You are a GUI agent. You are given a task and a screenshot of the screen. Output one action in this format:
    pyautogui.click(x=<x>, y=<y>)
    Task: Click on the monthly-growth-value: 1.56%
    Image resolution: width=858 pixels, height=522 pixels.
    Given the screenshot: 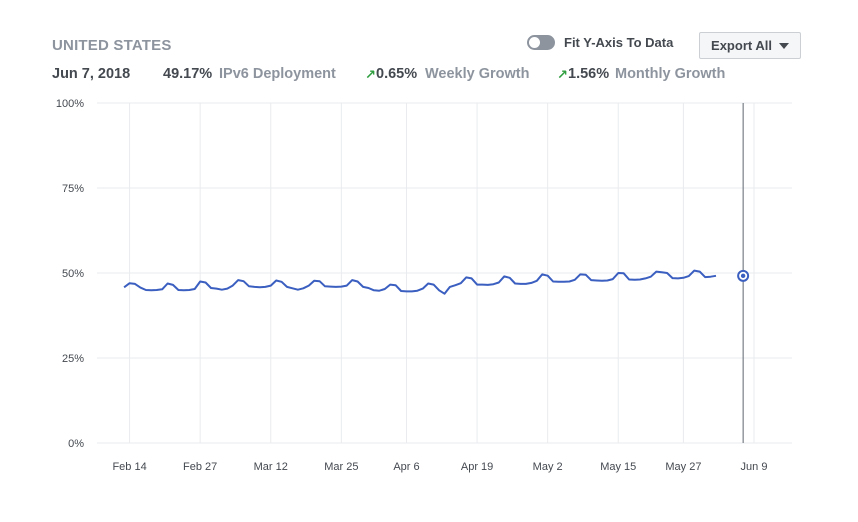 What is the action you would take?
    pyautogui.click(x=589, y=74)
    